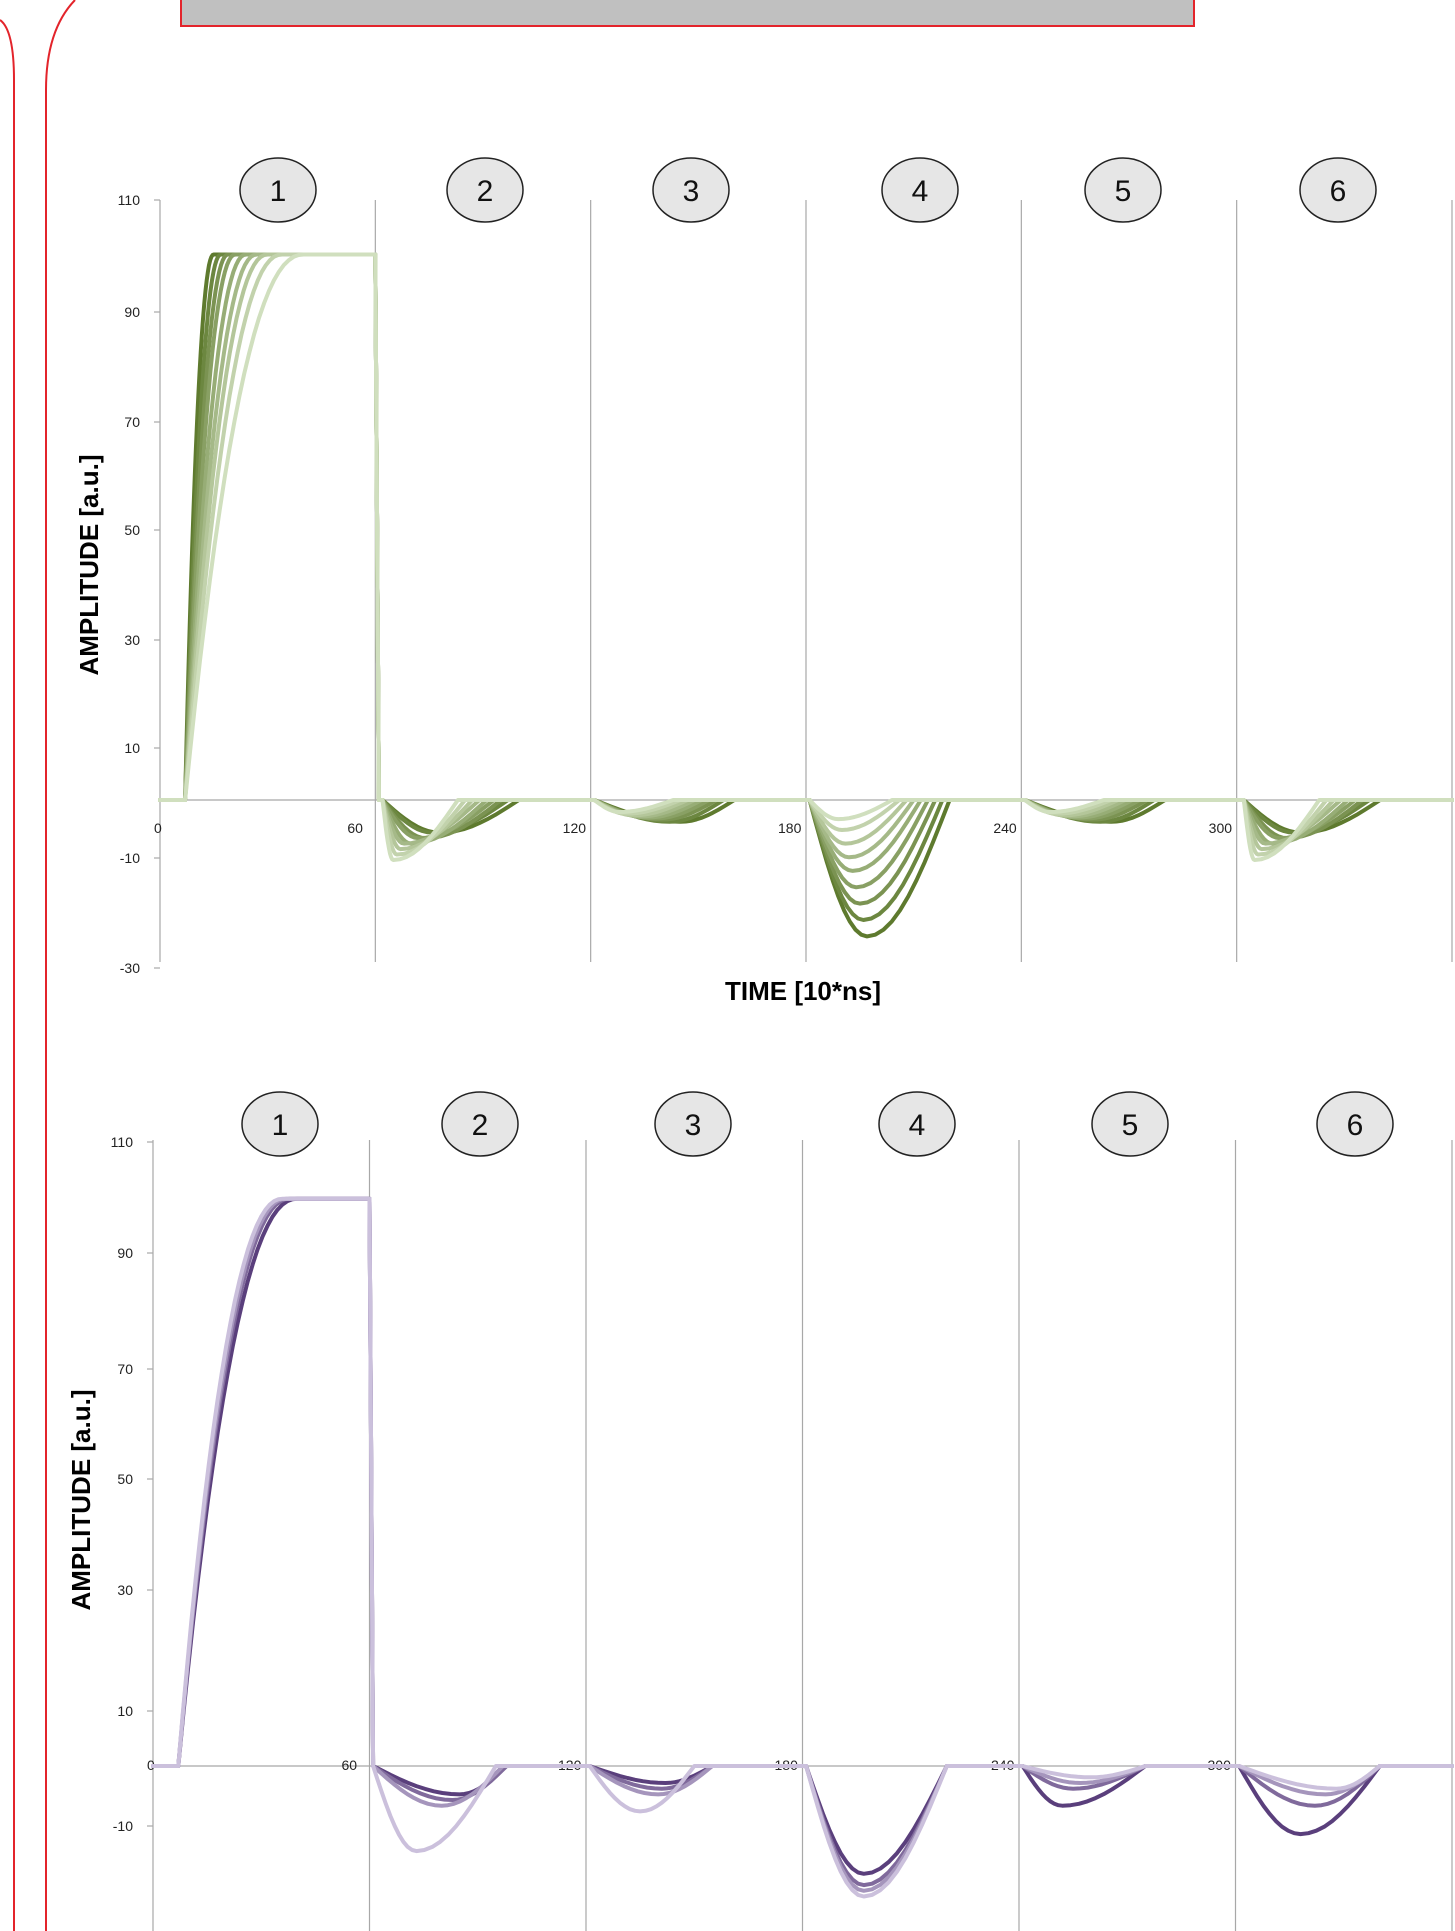 The width and height of the screenshot is (1455, 1931). Describe the element at coordinates (687, 13) in the screenshot. I see `header-banner` at that location.